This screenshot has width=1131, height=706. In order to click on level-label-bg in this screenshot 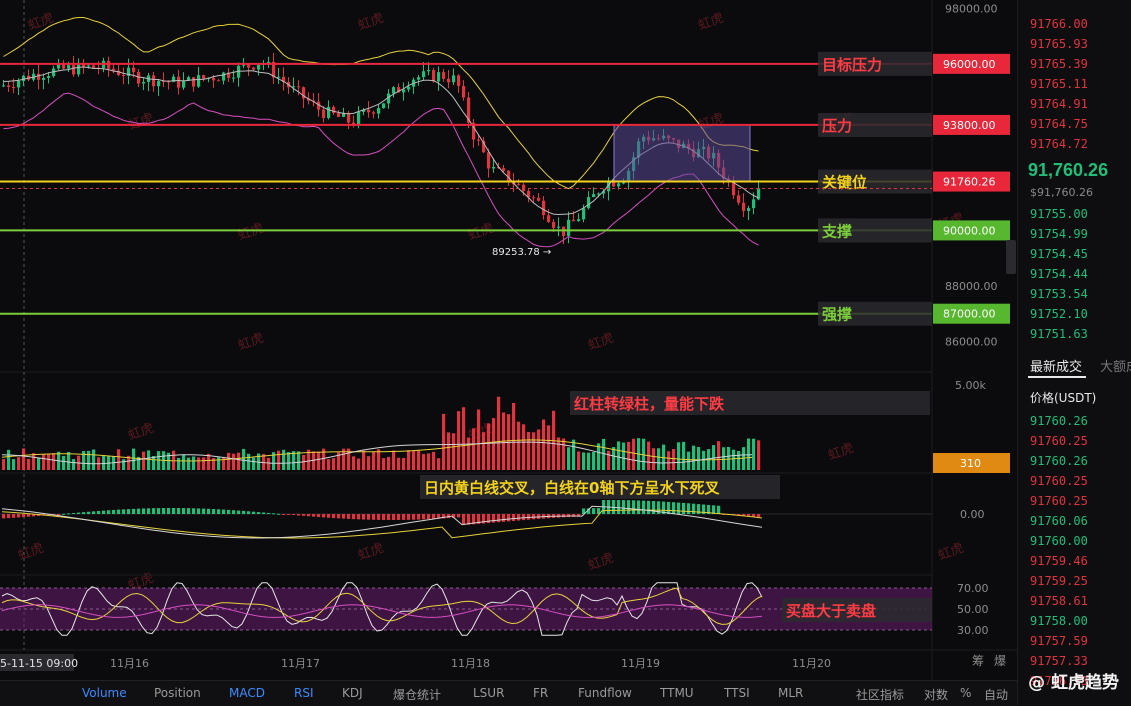, I will do `click(875, 313)`.